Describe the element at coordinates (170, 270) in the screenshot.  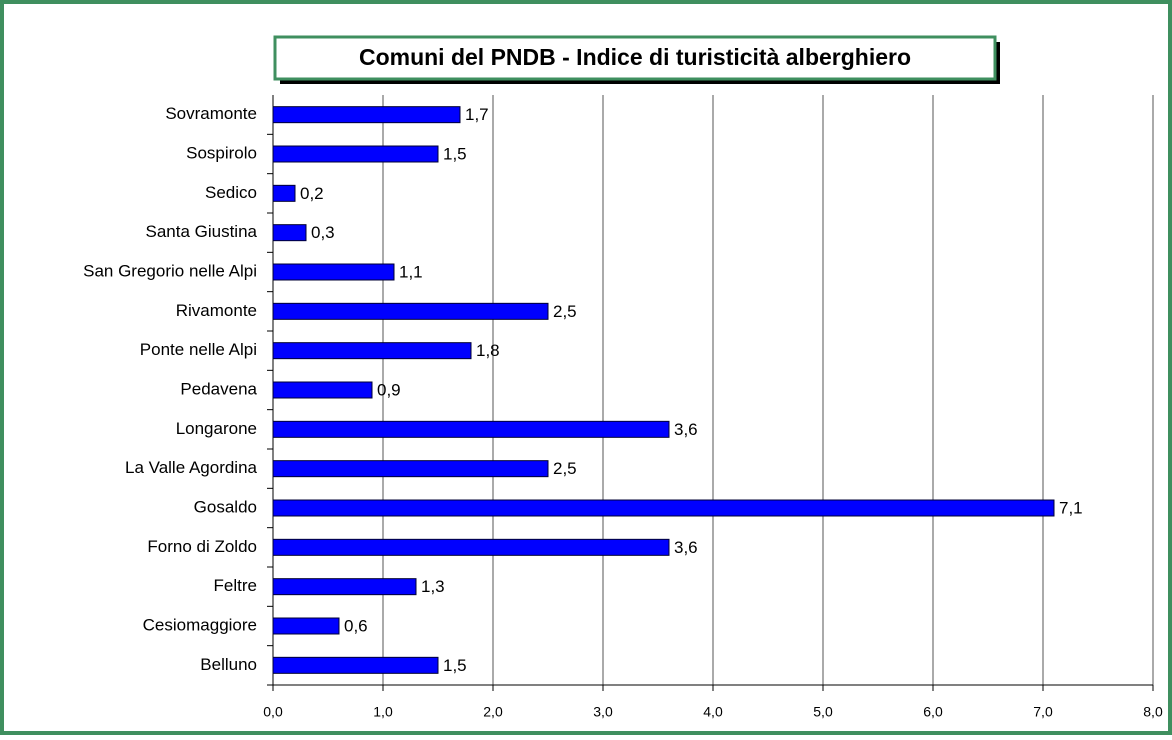
I see `y-tick-label: San Gregorio nelle Alpi` at that location.